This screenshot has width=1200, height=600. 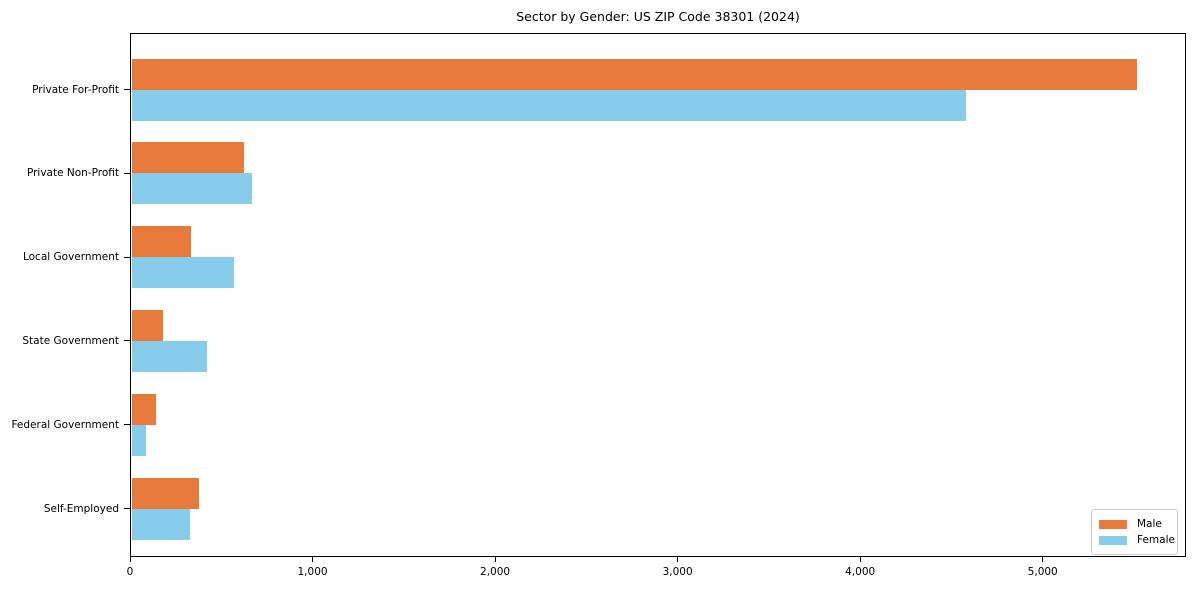 I want to click on bar-male-local-government, so click(x=161, y=242).